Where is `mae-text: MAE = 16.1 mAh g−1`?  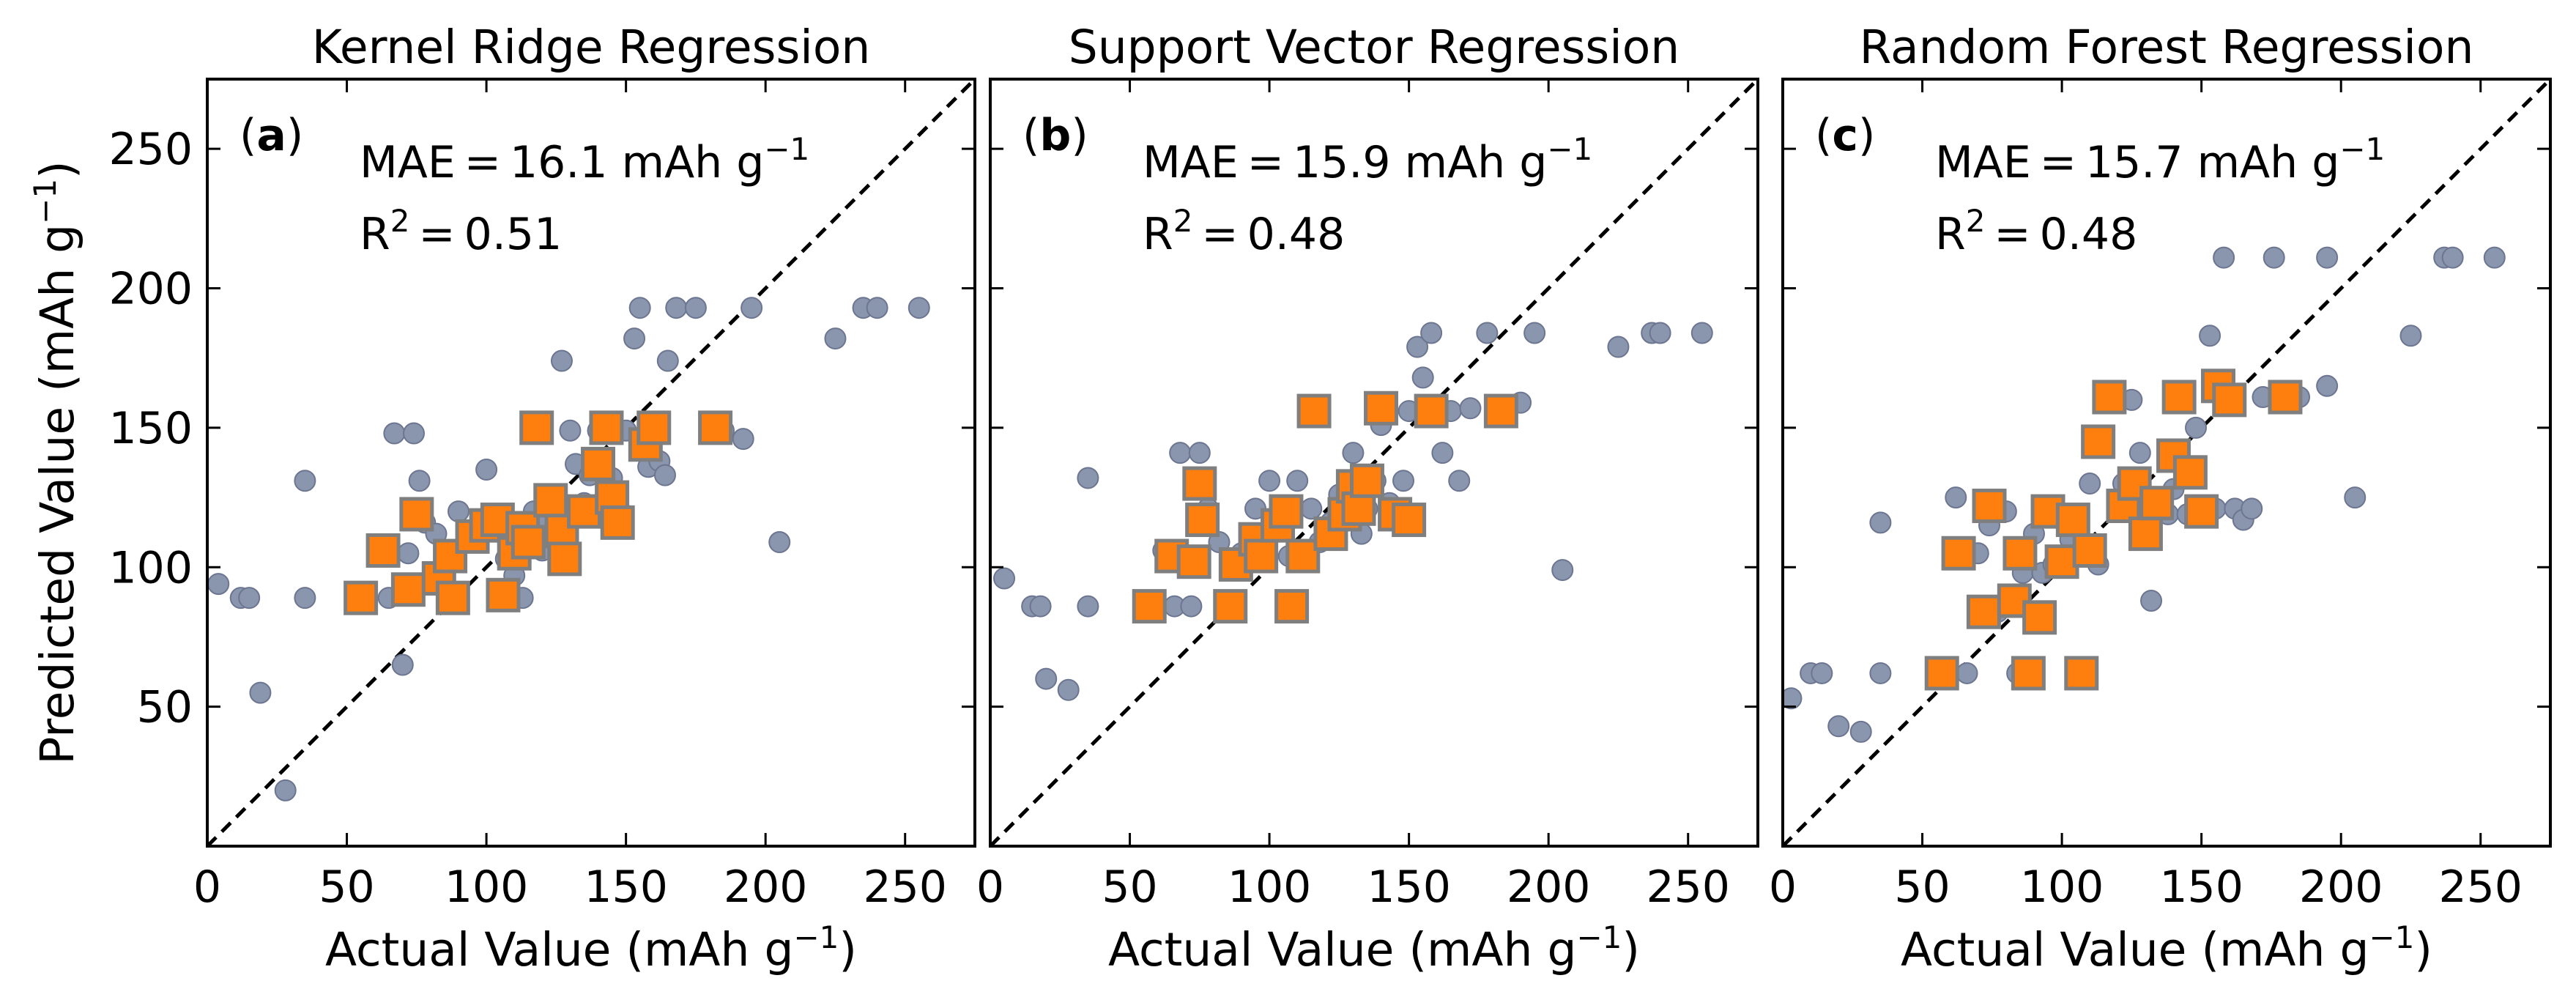
mae-text: MAE = 16.1 mAh g−1 is located at coordinates (584, 159).